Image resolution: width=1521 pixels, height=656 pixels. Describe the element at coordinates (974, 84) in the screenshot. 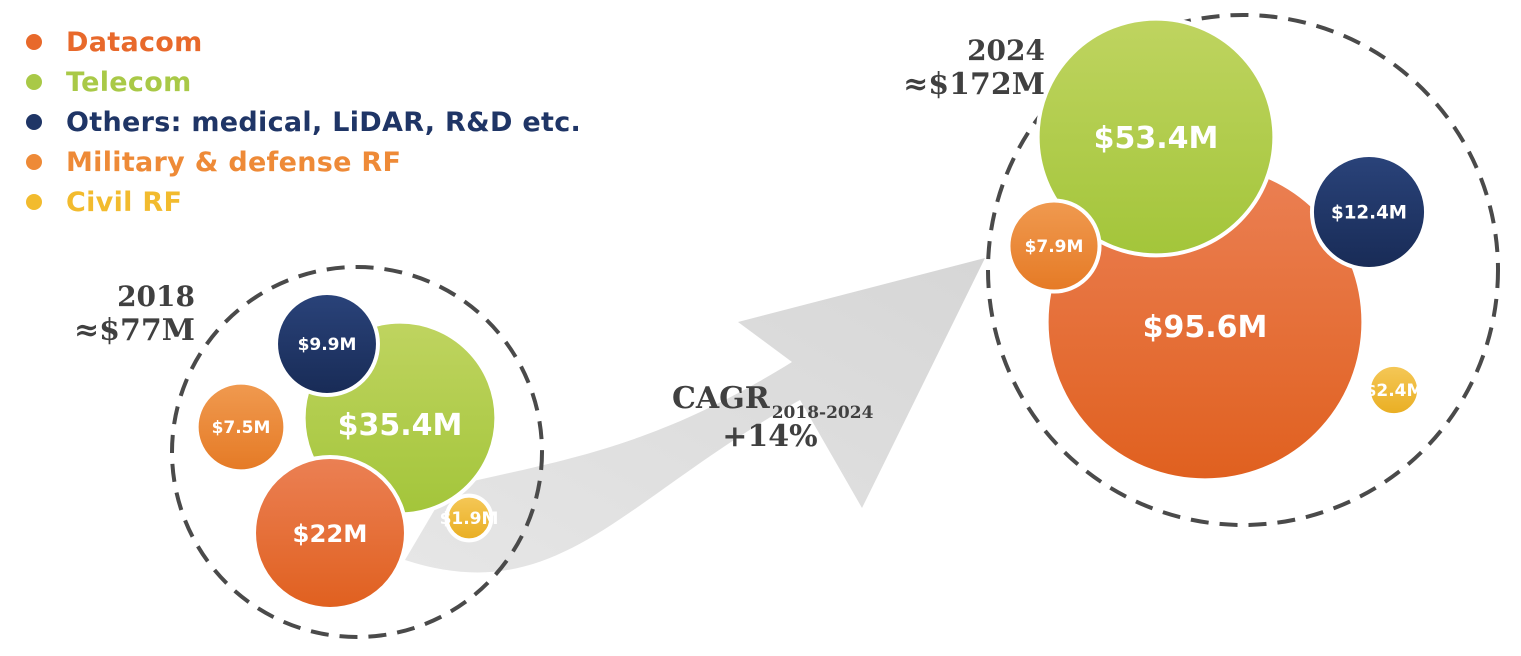

I see `total-label-2024: ≈$172M` at that location.